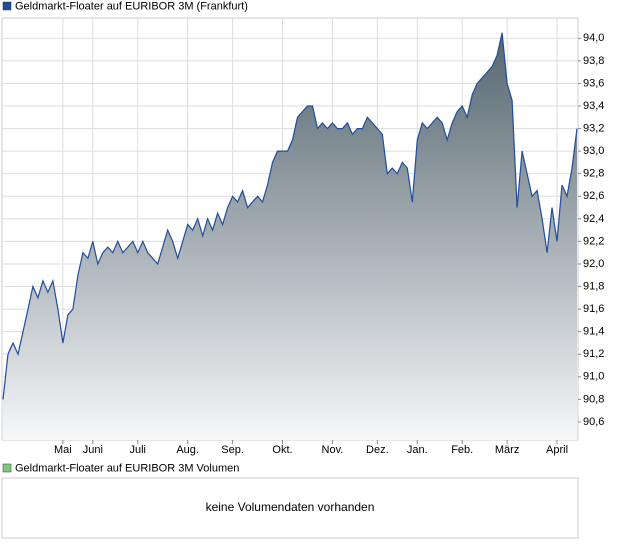 Image resolution: width=620 pixels, height=546 pixels. Describe the element at coordinates (232, 450) in the screenshot. I see `x-tick-label: Sep.` at that location.